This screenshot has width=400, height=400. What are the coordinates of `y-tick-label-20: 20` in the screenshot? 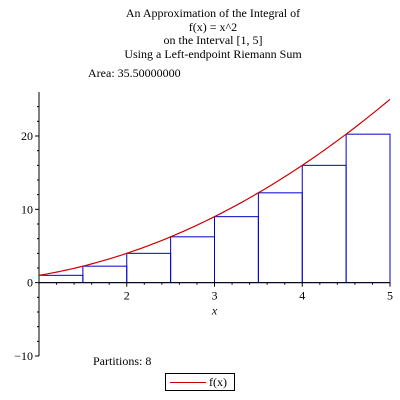 It's located at (27, 136).